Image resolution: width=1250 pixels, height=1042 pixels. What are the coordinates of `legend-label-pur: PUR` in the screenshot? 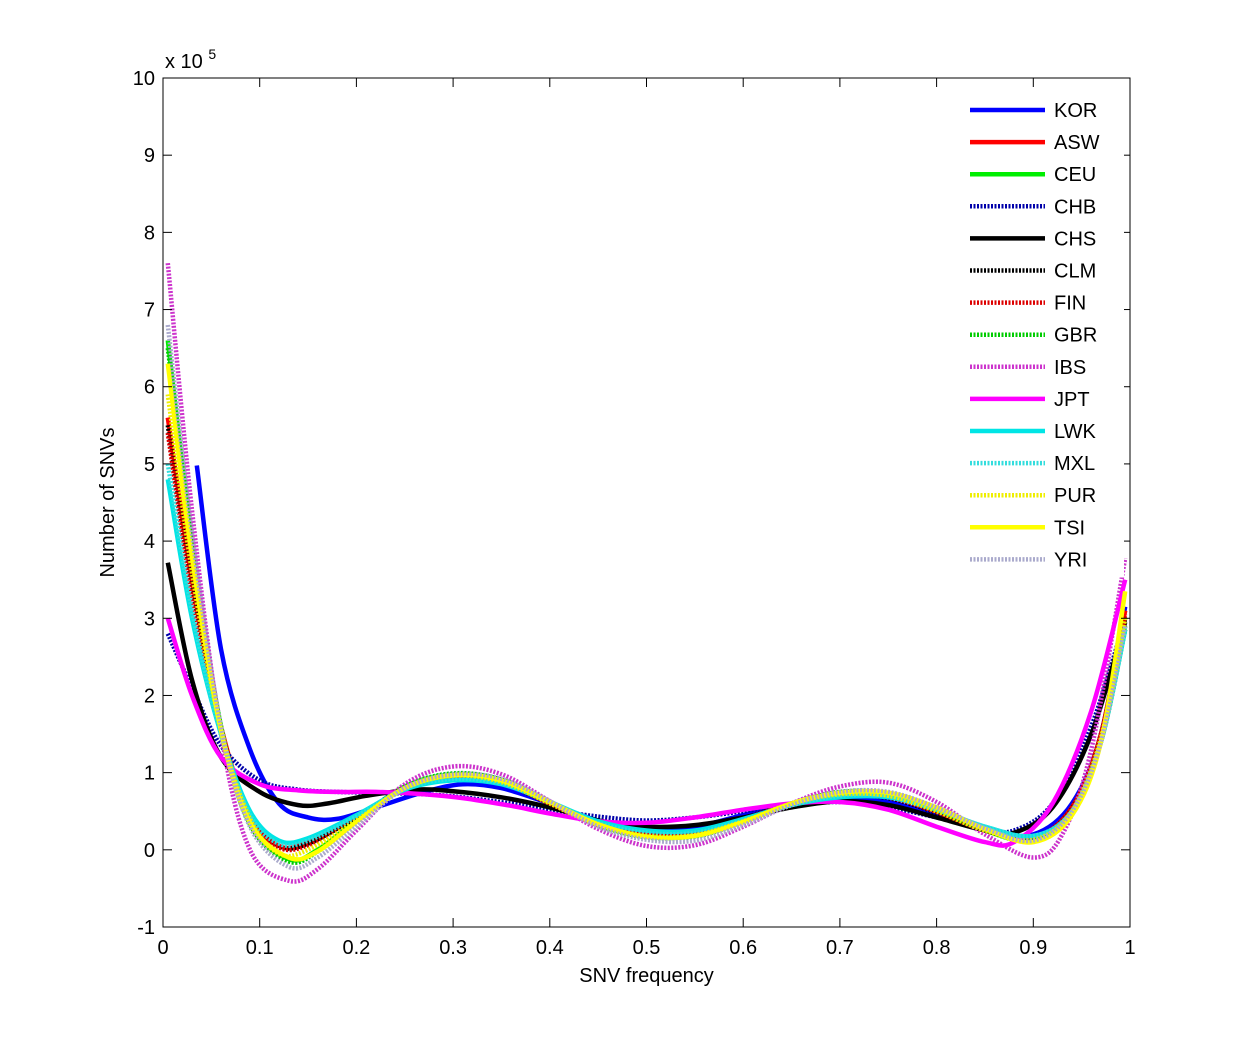 It's located at (1075, 496).